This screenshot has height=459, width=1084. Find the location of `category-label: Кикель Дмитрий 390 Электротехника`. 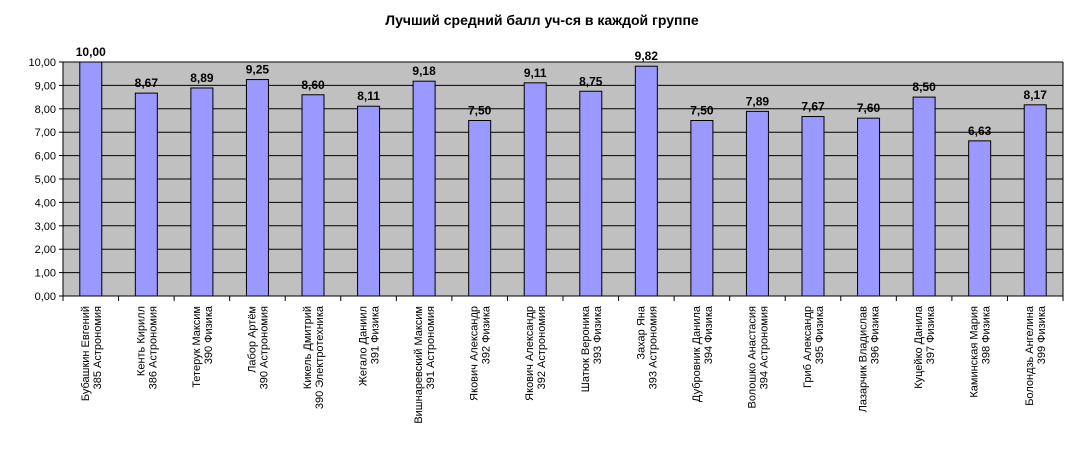

category-label: Кикель Дмитрий 390 Электротехника is located at coordinates (314, 357).